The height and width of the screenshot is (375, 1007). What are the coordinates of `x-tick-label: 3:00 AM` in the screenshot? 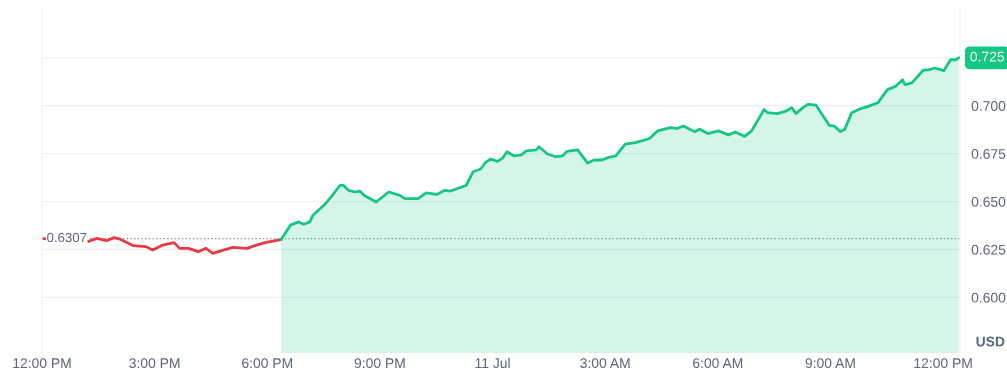 It's located at (605, 363).